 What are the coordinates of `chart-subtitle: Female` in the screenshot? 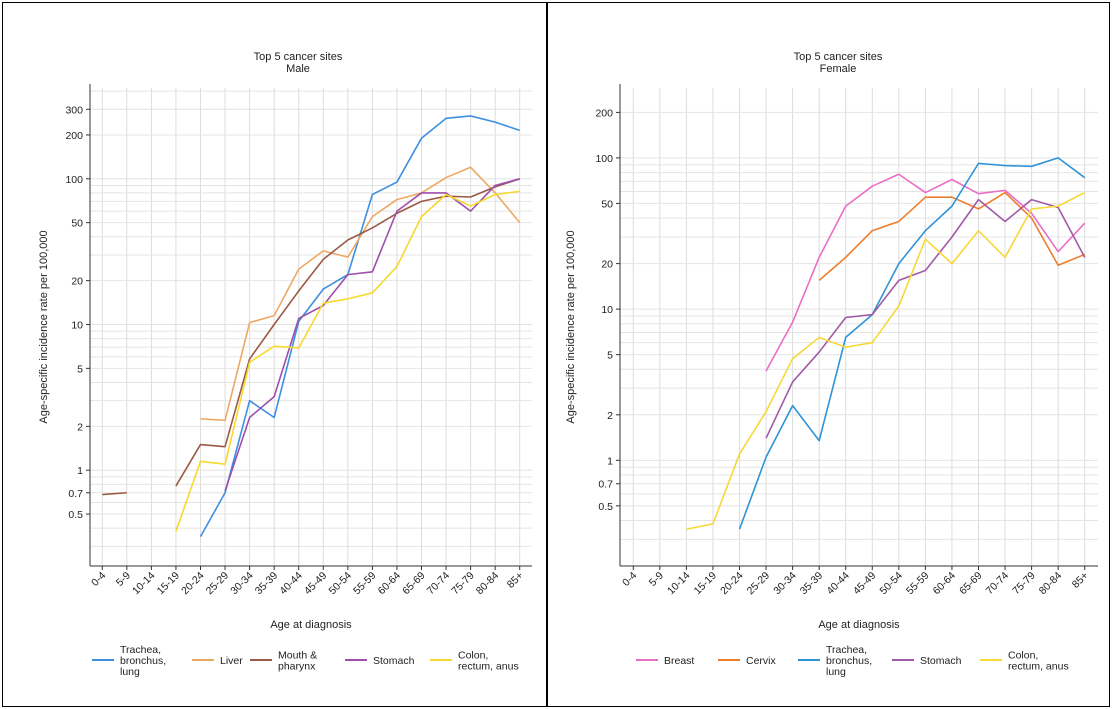 It's located at (838, 69).